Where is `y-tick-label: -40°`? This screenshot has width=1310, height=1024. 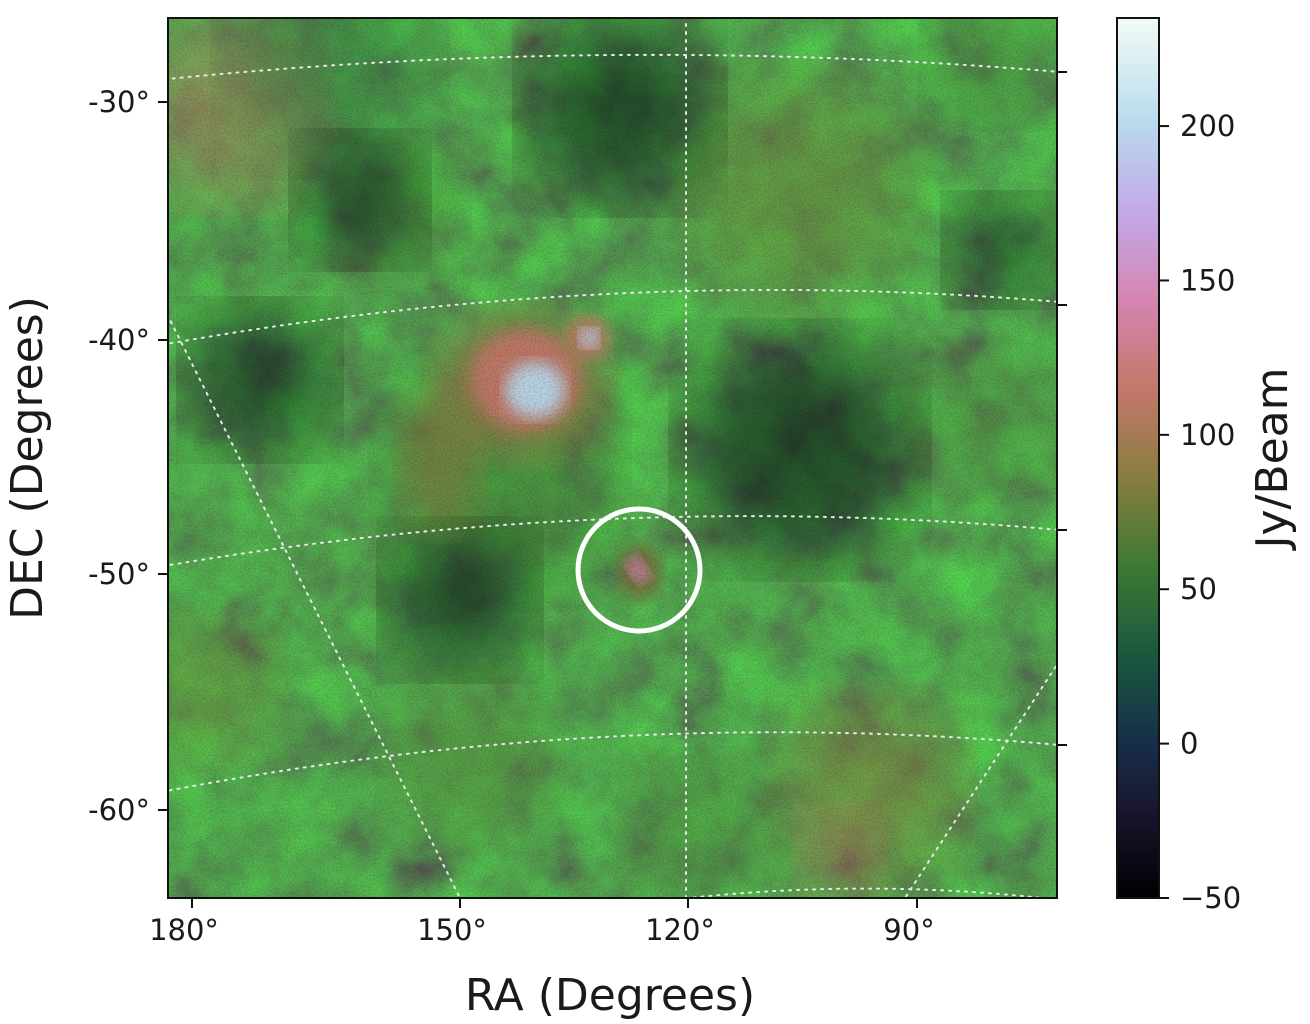
y-tick-label: -40° is located at coordinates (119, 340).